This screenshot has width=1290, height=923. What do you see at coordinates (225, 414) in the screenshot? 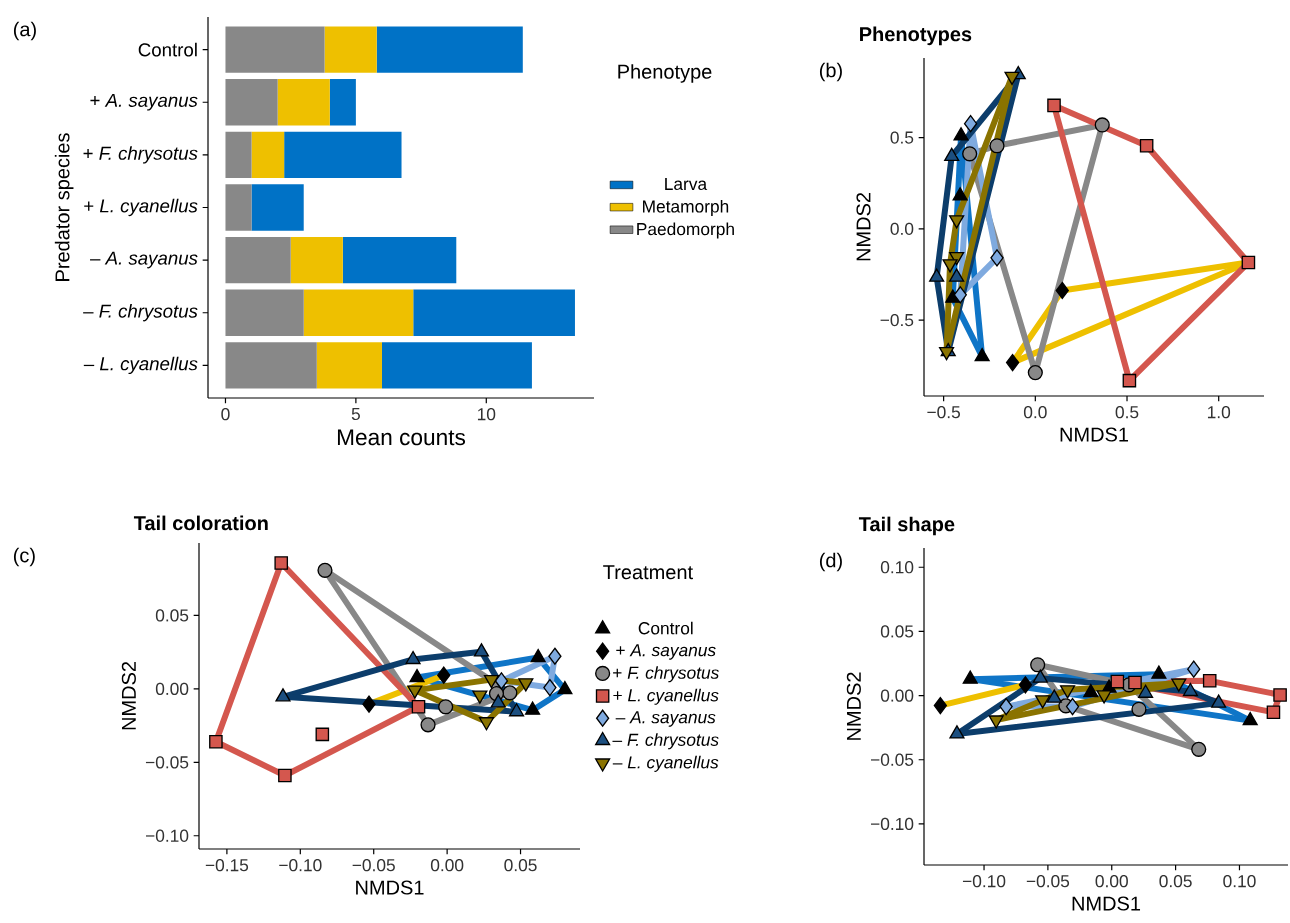
I see `x-tick-label: 0` at bounding box center [225, 414].